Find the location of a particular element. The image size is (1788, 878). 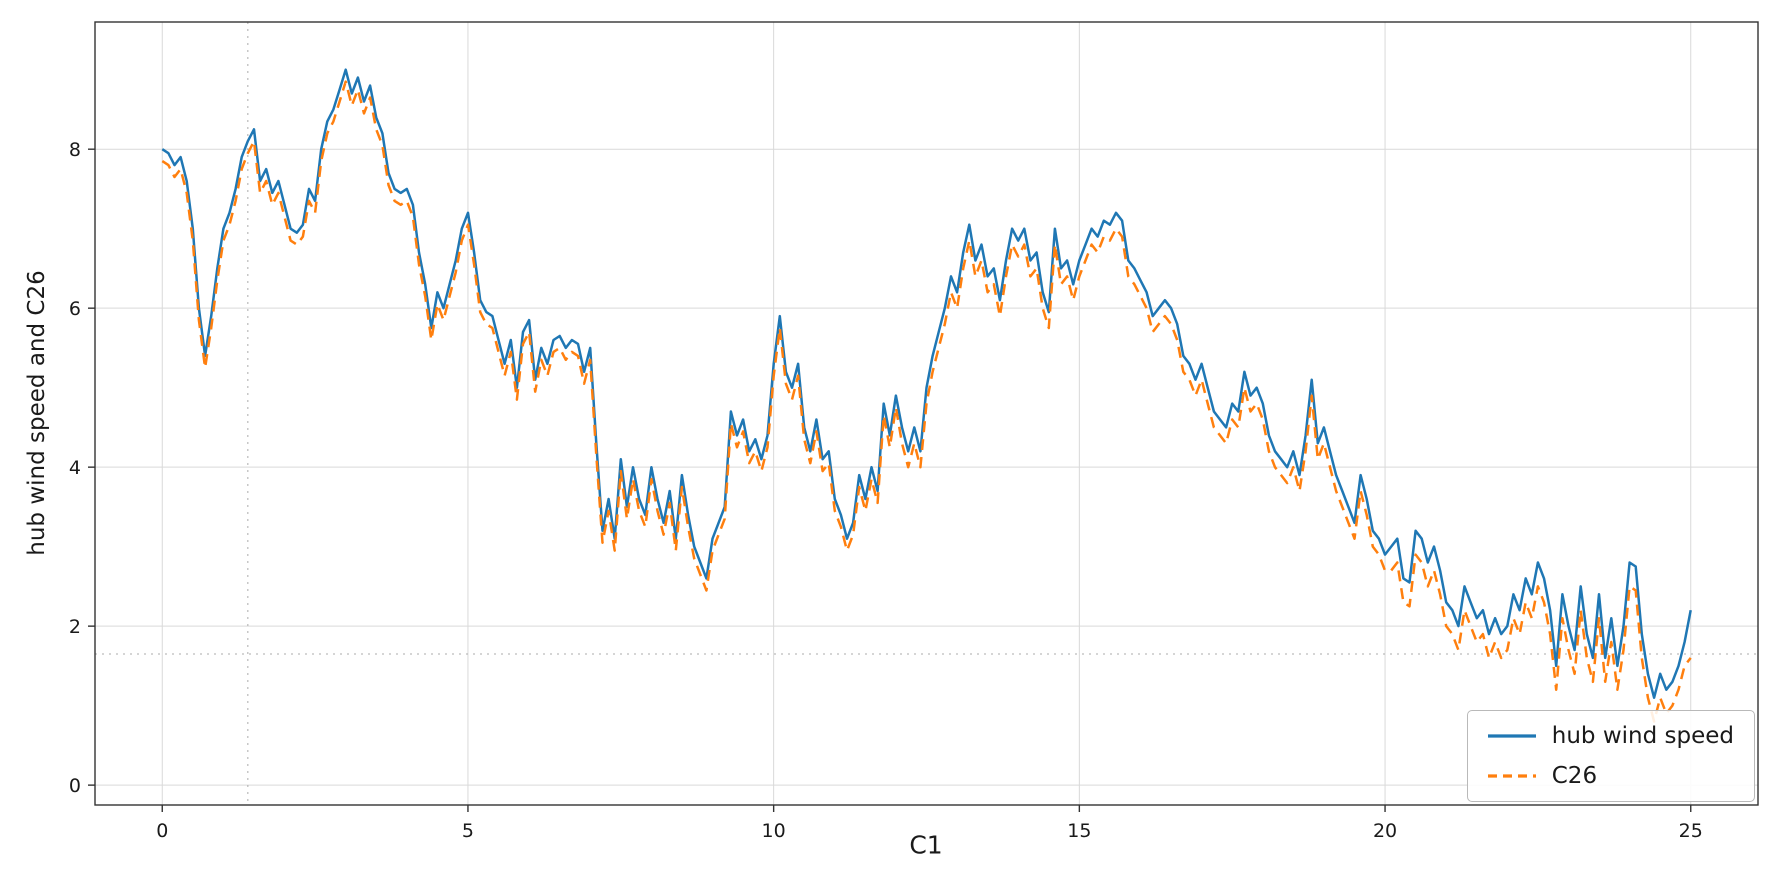

x-tick-label: 20 is located at coordinates (1385, 831).